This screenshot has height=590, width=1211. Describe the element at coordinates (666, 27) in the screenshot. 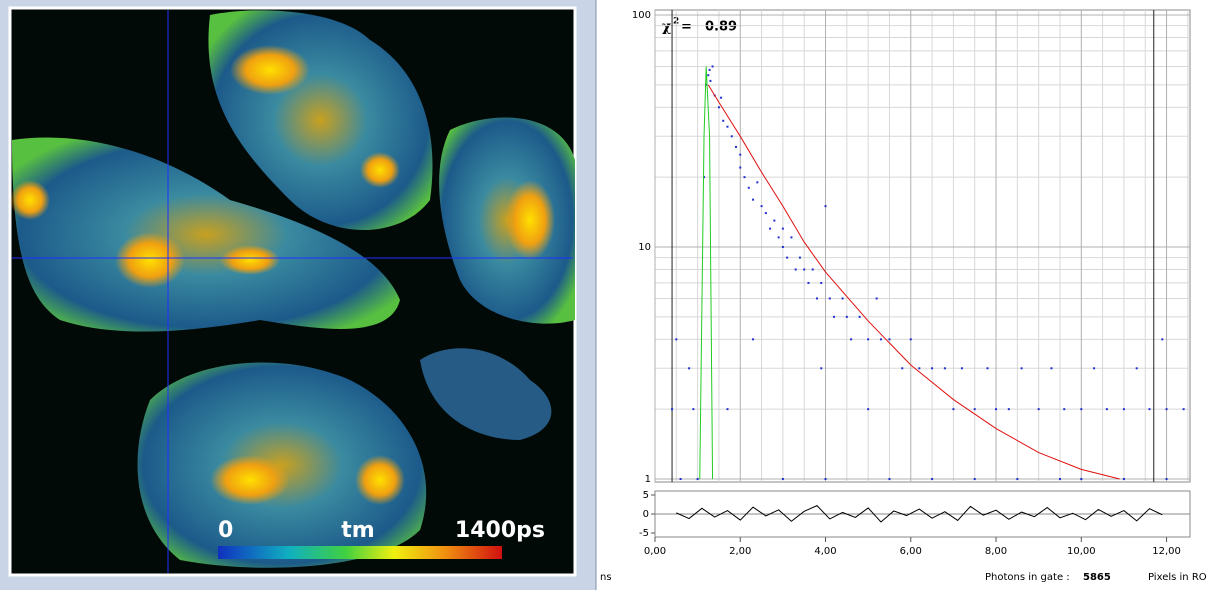

I see `chi-symbol: χ` at that location.